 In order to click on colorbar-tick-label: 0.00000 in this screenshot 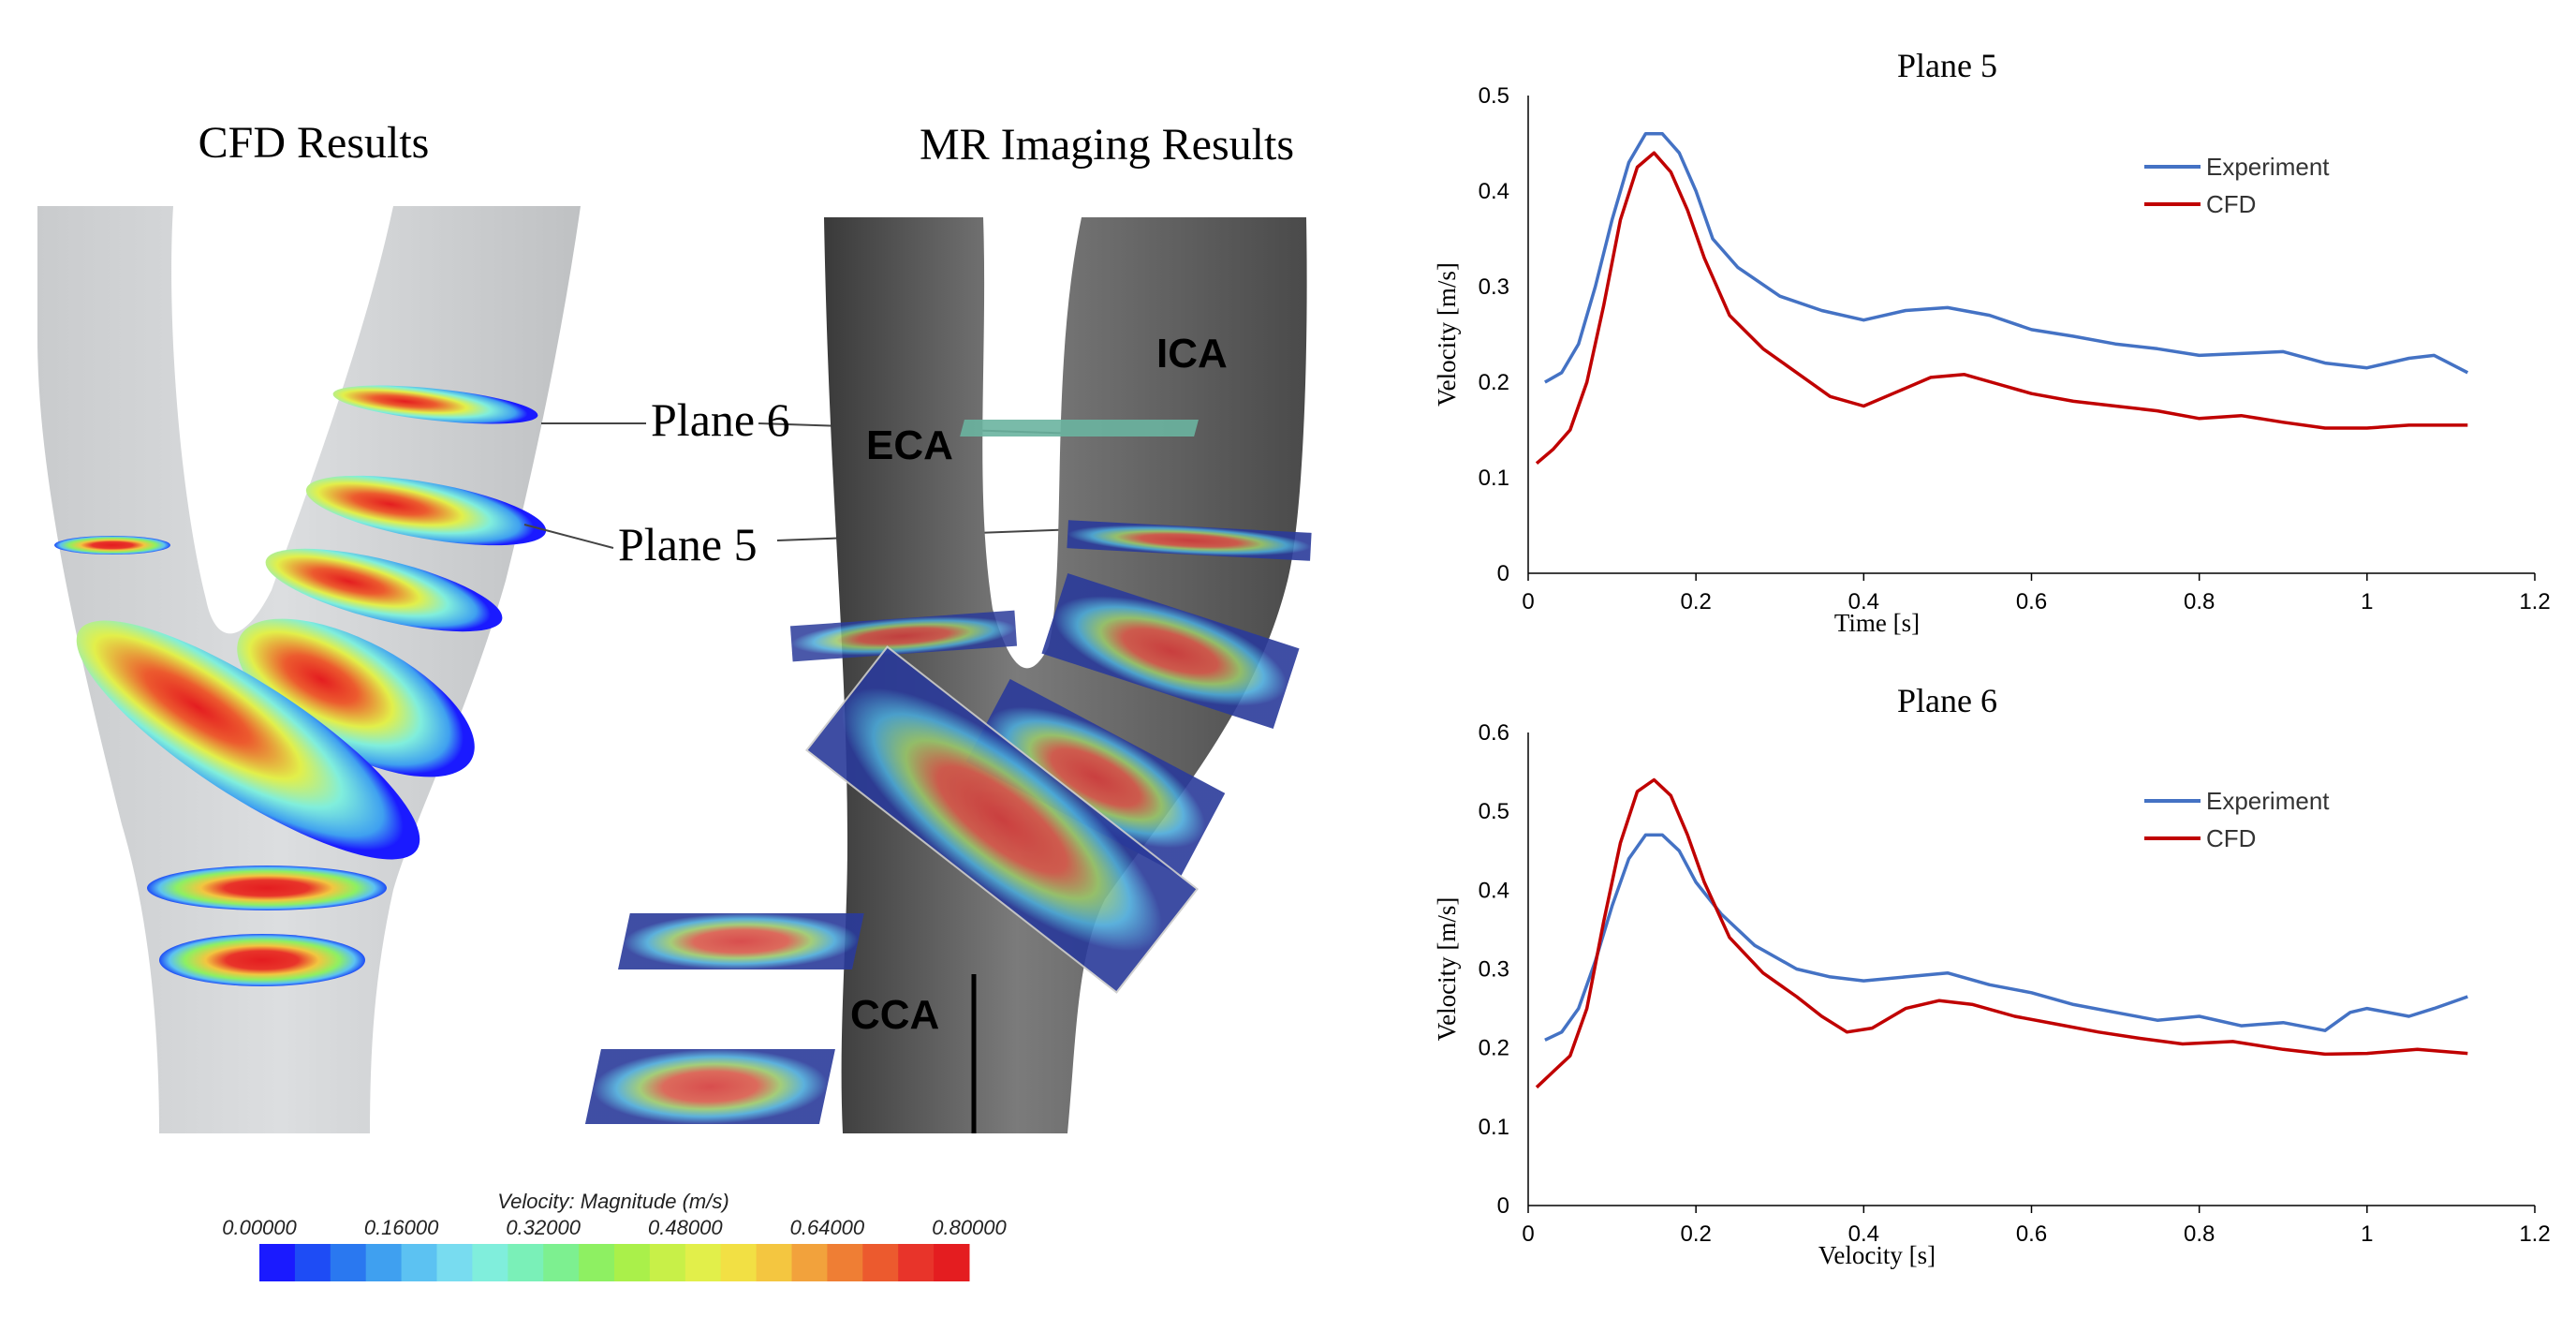, I will do `click(259, 1227)`.